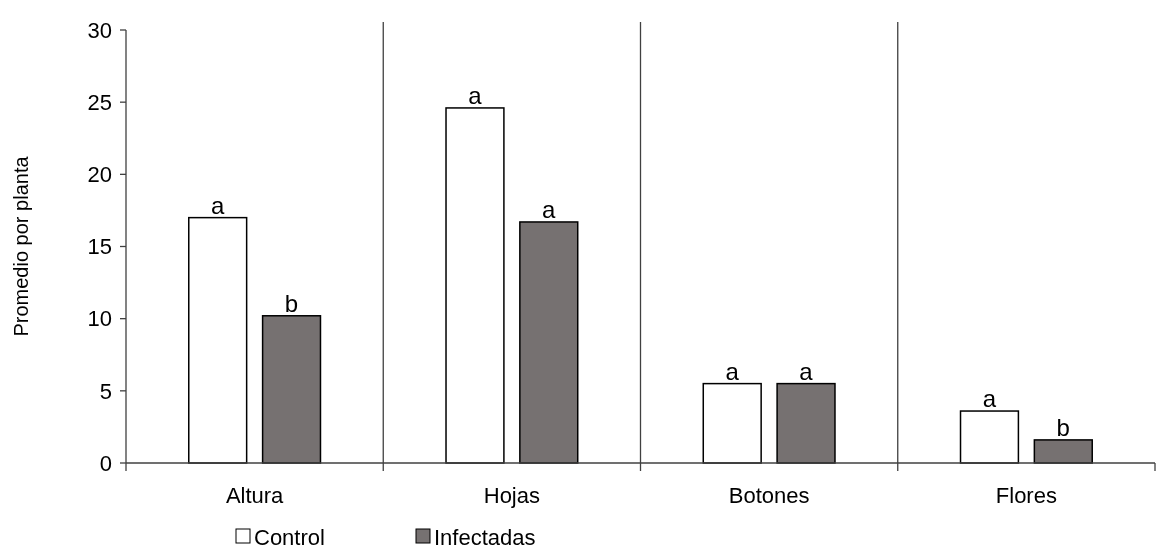 The width and height of the screenshot is (1161, 560). What do you see at coordinates (105, 463) in the screenshot?
I see `y-tick-label: 0` at bounding box center [105, 463].